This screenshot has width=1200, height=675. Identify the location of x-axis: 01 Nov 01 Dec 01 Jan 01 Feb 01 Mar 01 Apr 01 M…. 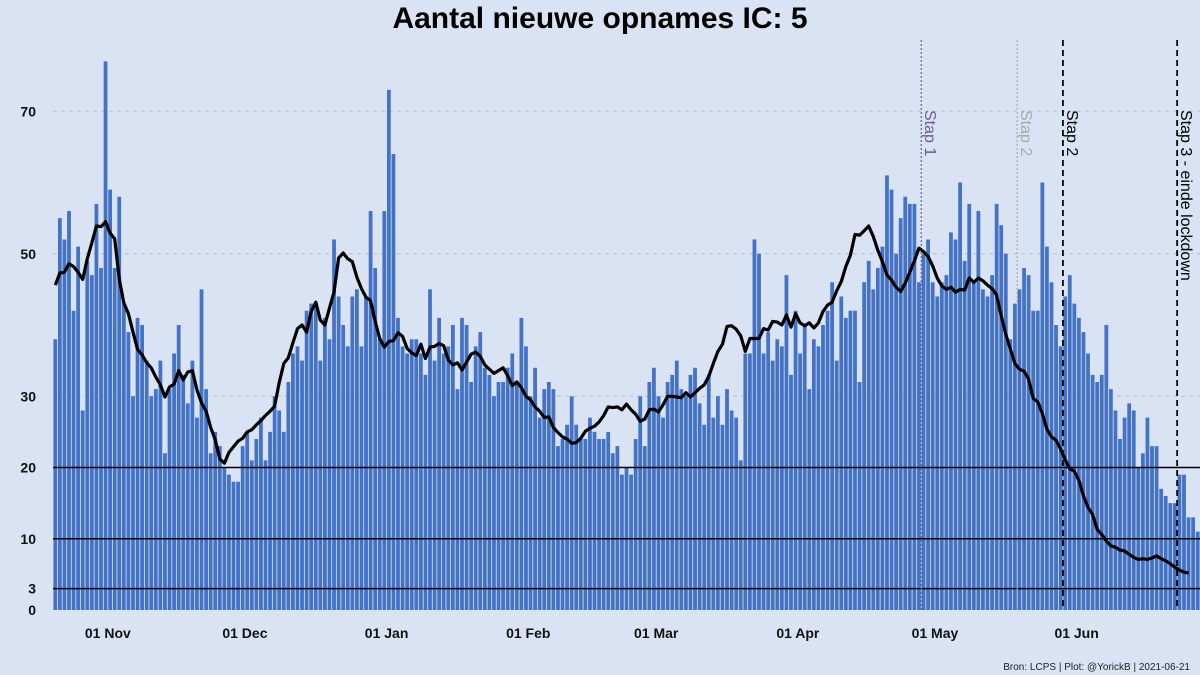
(592, 633).